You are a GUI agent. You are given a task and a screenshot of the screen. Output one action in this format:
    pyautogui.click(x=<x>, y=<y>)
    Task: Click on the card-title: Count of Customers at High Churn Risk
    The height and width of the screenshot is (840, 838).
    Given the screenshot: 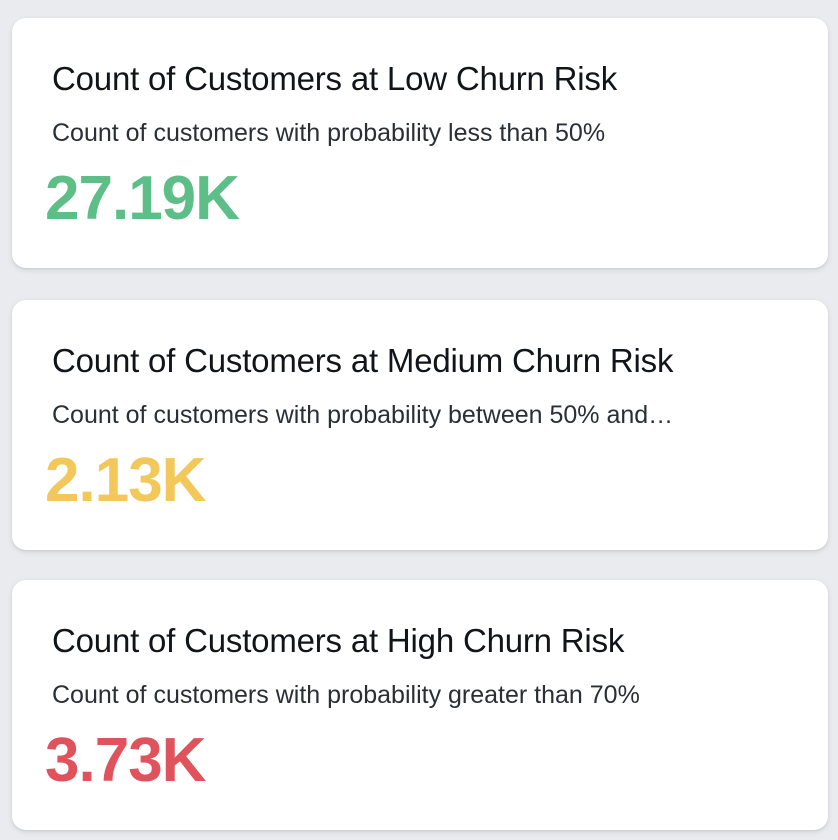 What is the action you would take?
    pyautogui.click(x=338, y=640)
    